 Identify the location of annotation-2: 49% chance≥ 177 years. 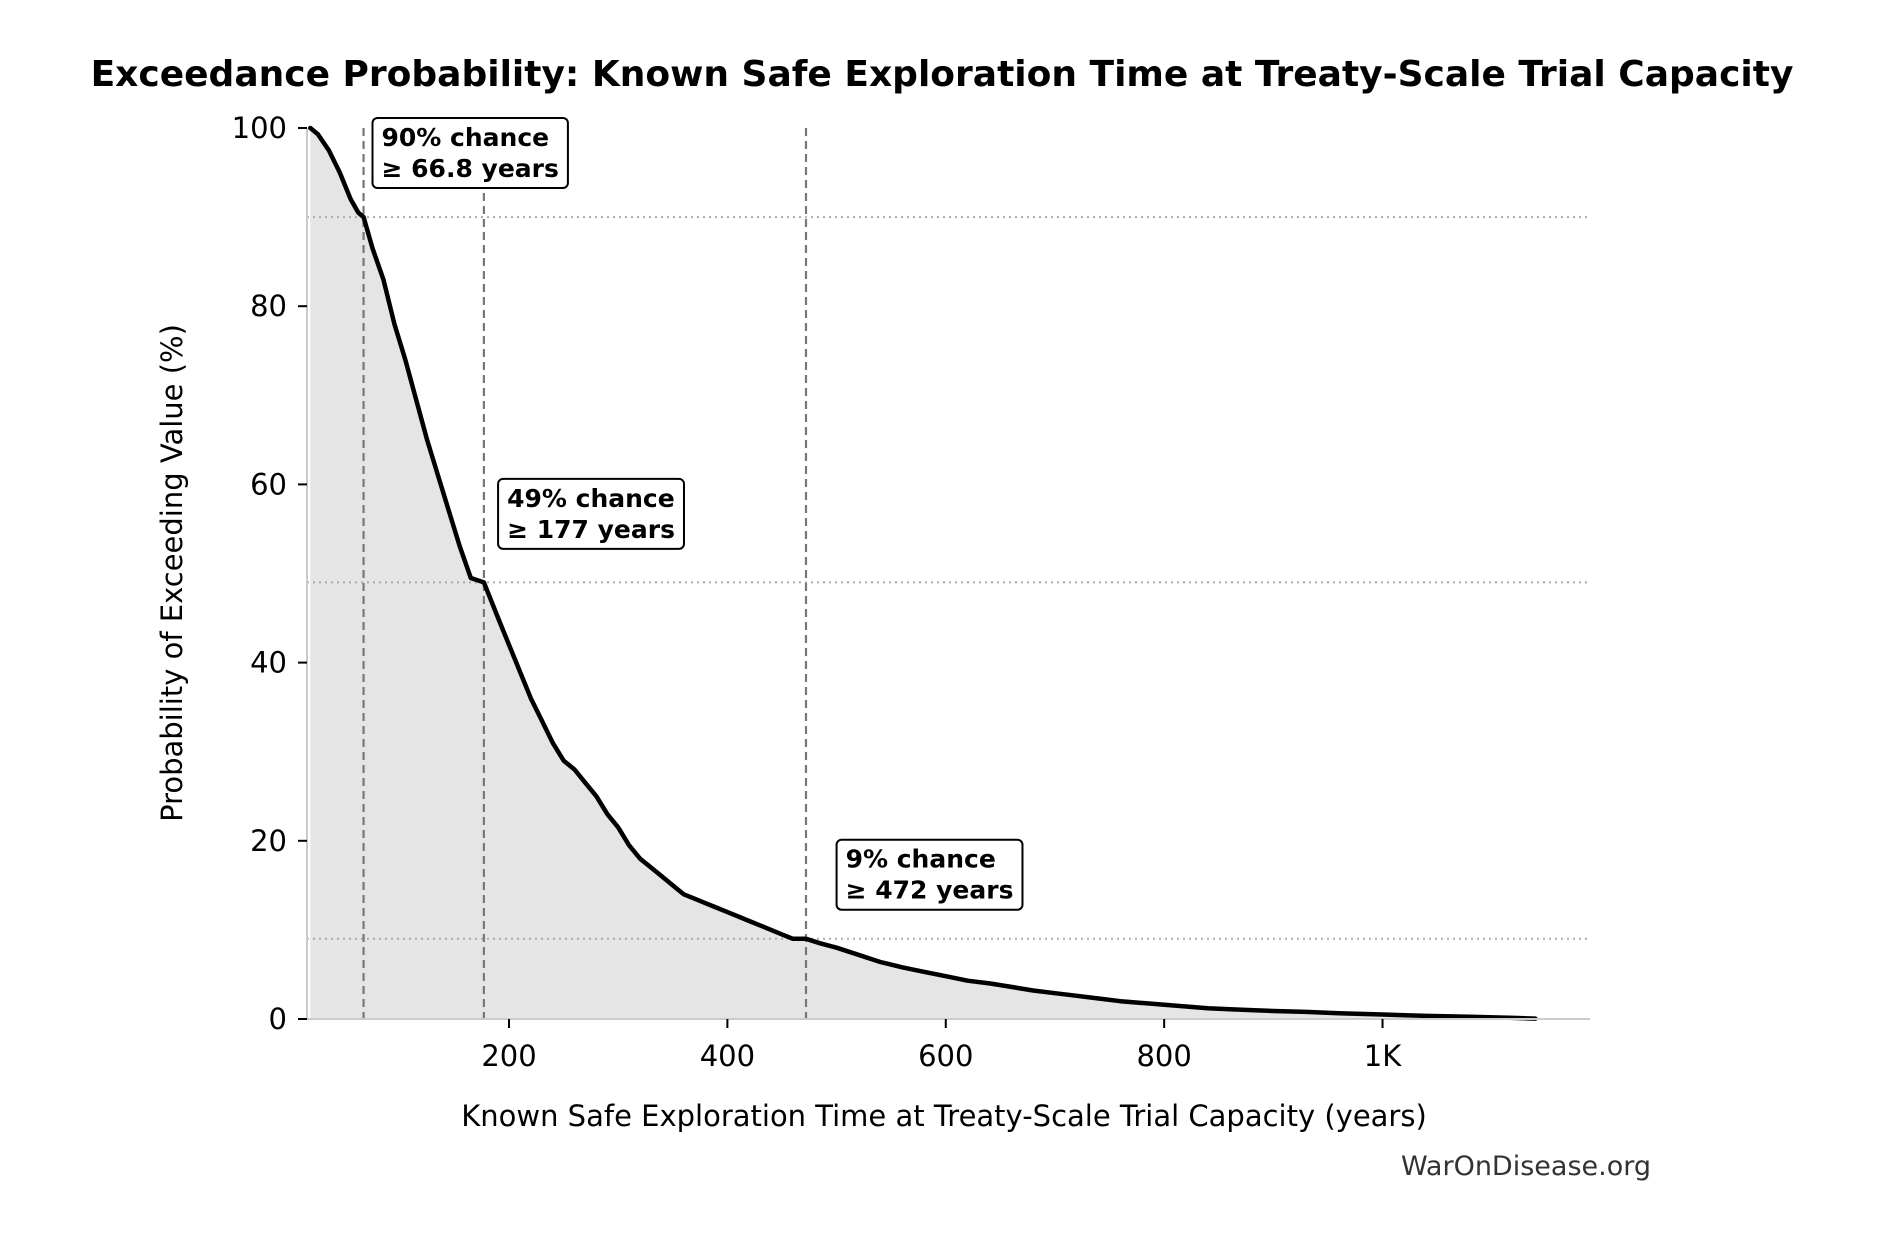
(591, 513).